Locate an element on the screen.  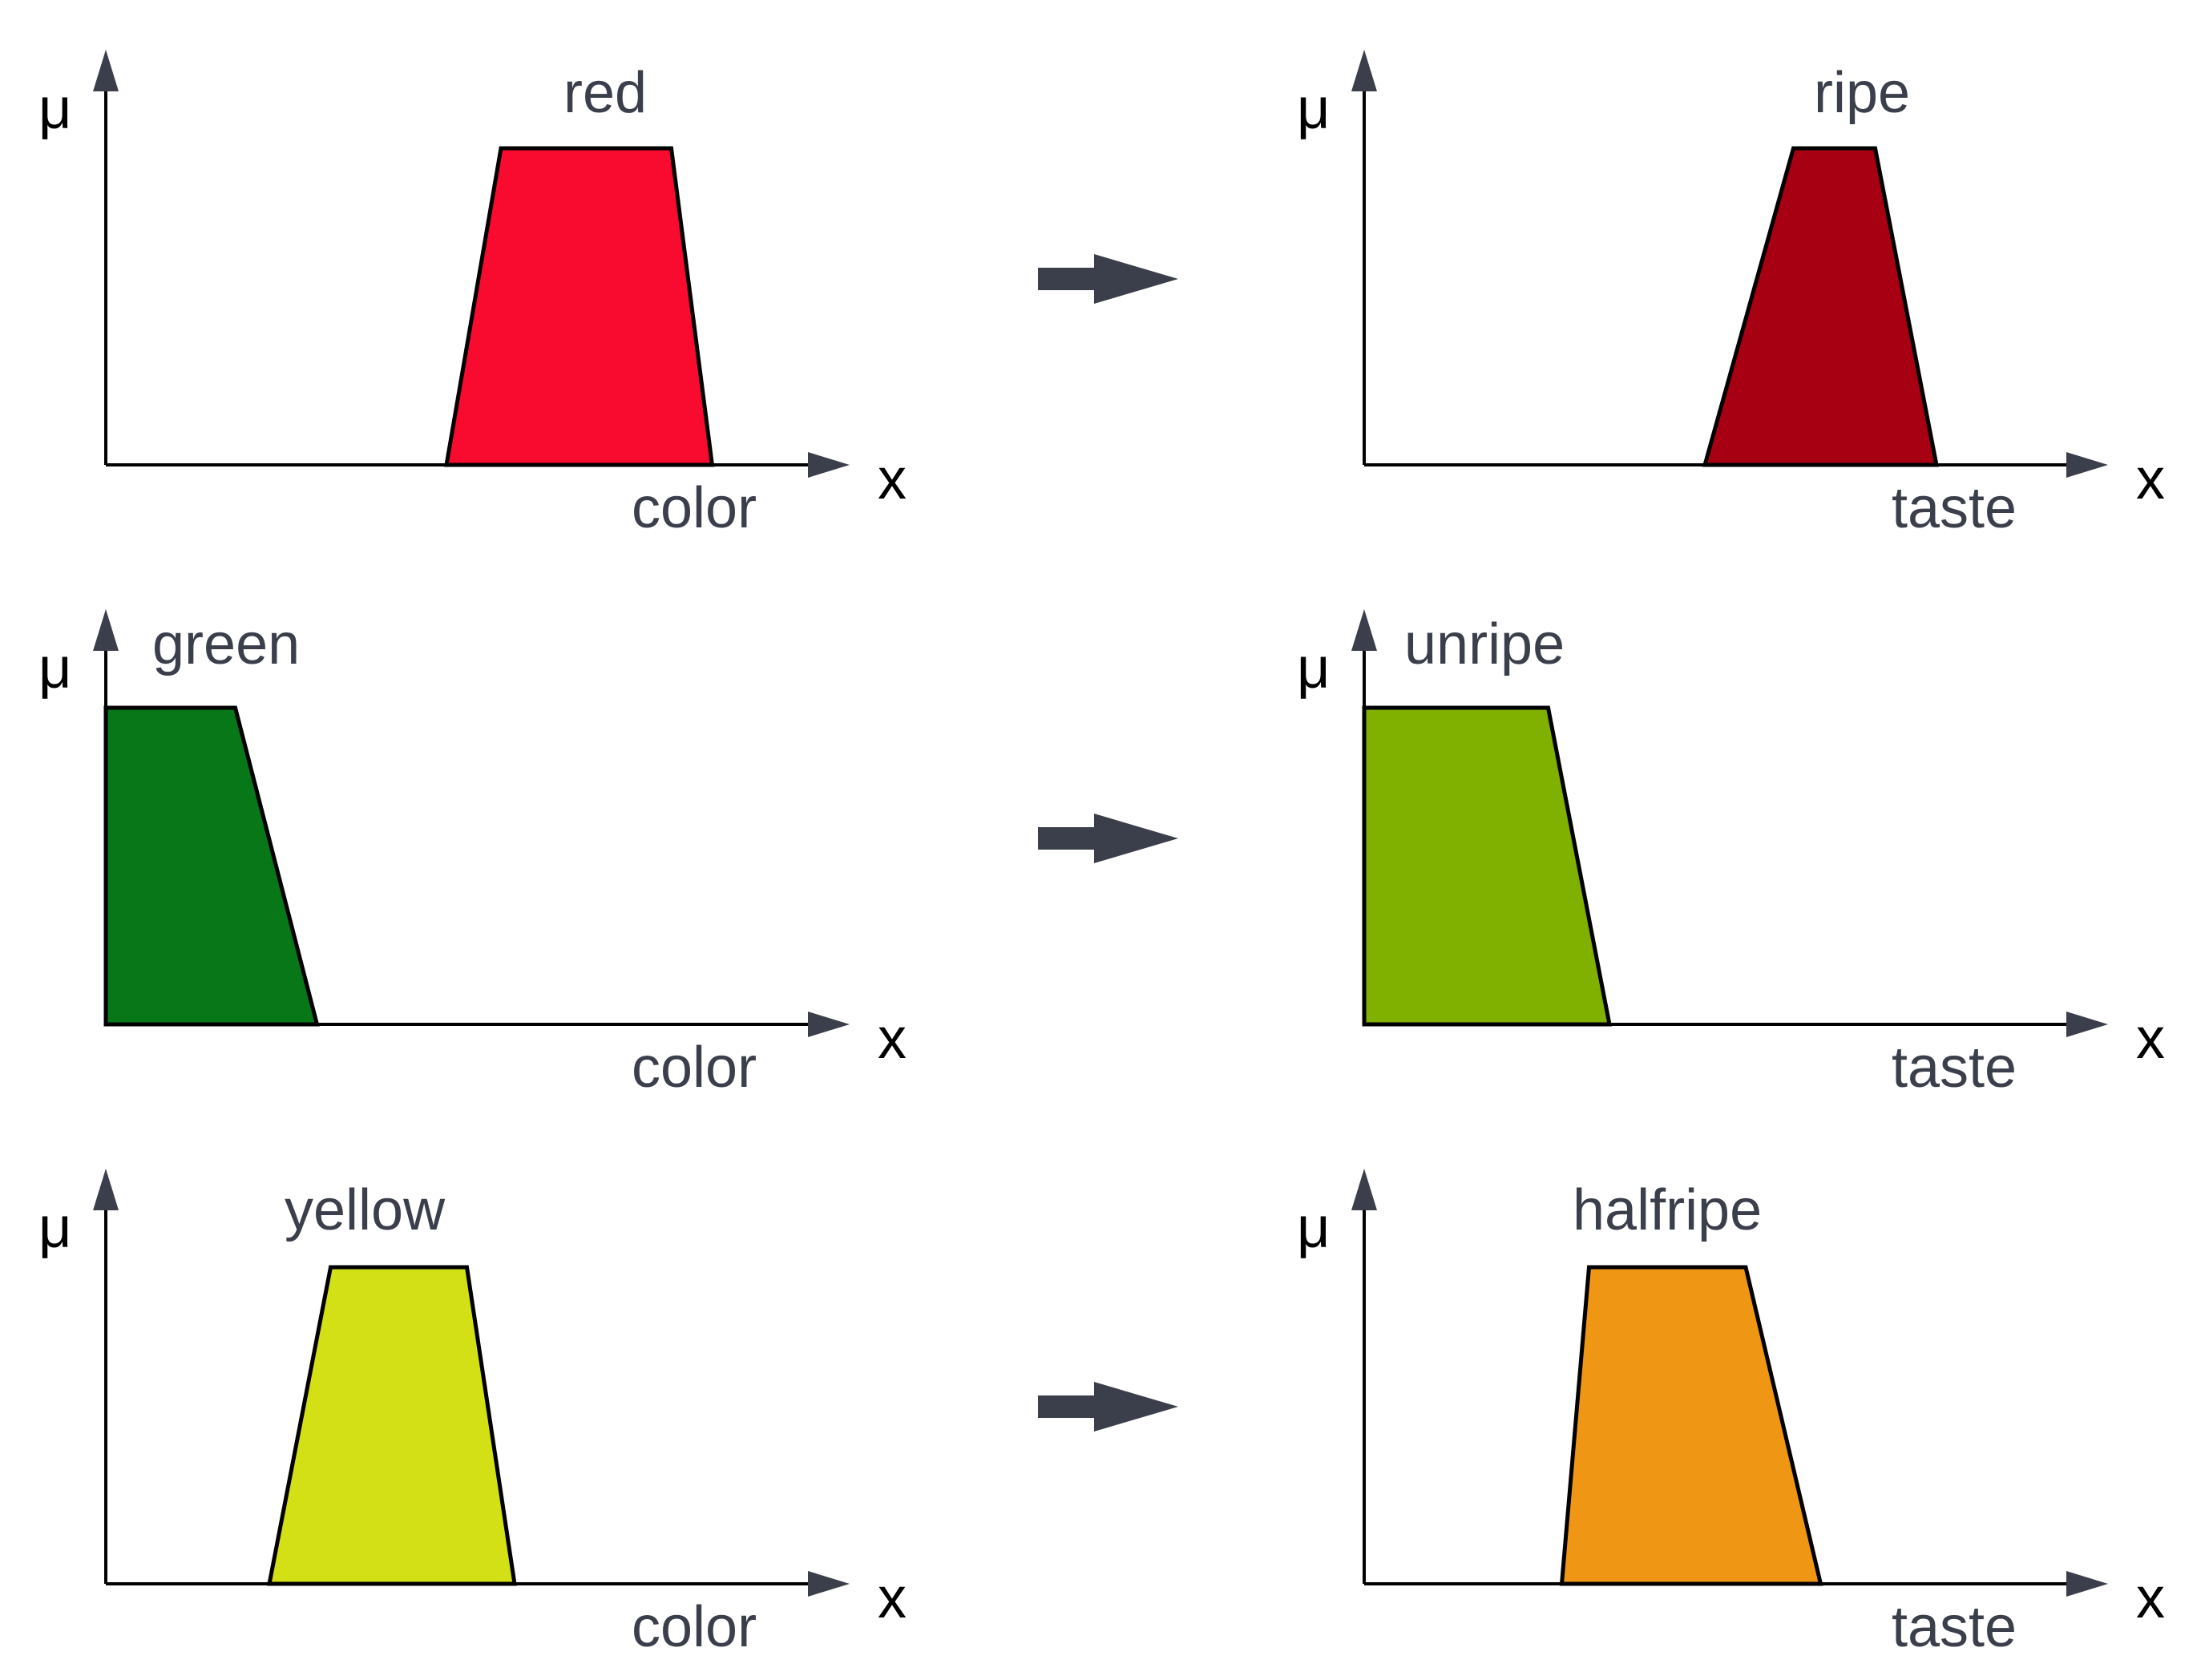
fuzzy-set-label: ripe is located at coordinates (1862, 93).